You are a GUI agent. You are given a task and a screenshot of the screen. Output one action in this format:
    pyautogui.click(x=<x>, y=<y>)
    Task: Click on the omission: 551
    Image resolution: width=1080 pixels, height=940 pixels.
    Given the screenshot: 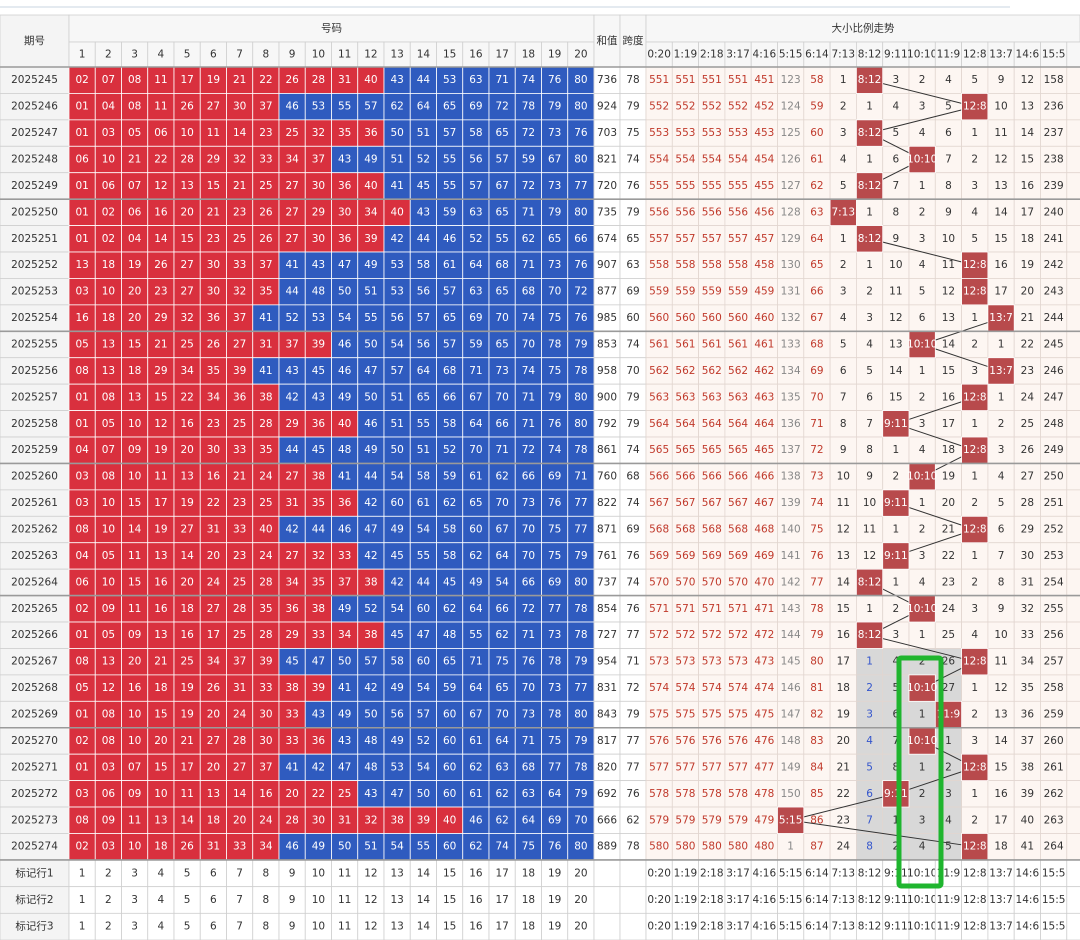 What is the action you would take?
    pyautogui.click(x=738, y=80)
    